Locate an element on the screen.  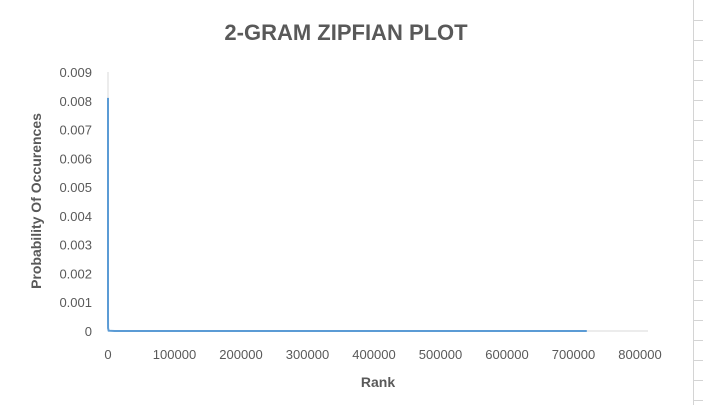
y-tick-label: 0.007 is located at coordinates (75, 130).